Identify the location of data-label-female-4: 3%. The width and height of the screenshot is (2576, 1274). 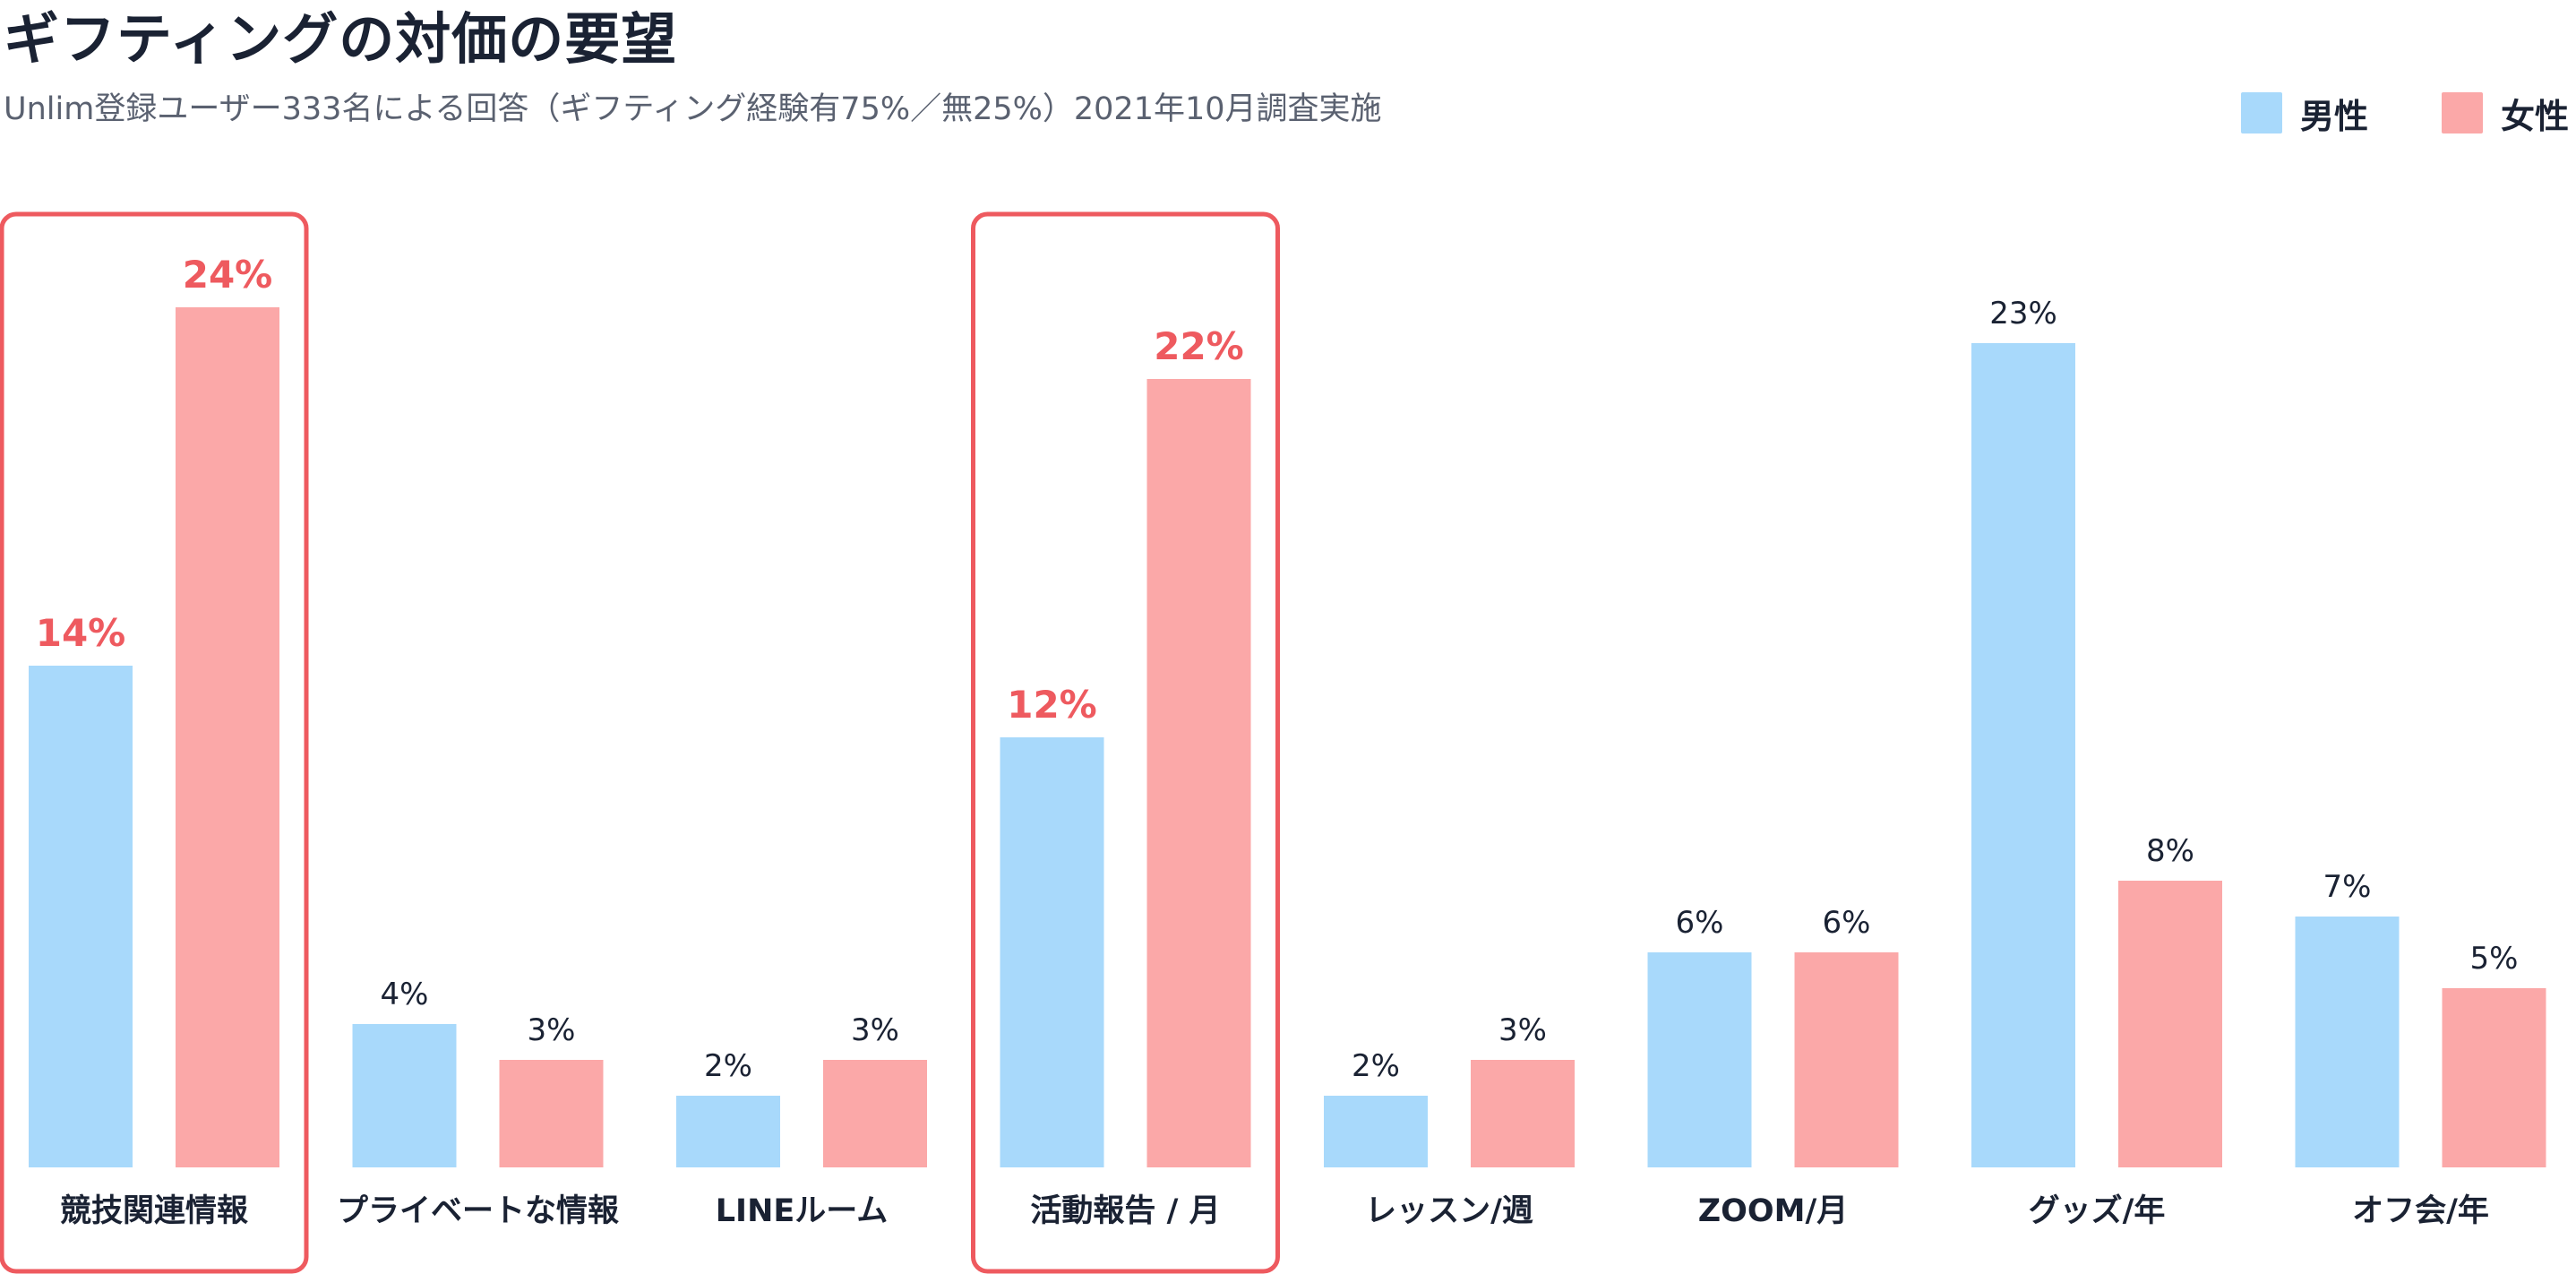
(1522, 1030).